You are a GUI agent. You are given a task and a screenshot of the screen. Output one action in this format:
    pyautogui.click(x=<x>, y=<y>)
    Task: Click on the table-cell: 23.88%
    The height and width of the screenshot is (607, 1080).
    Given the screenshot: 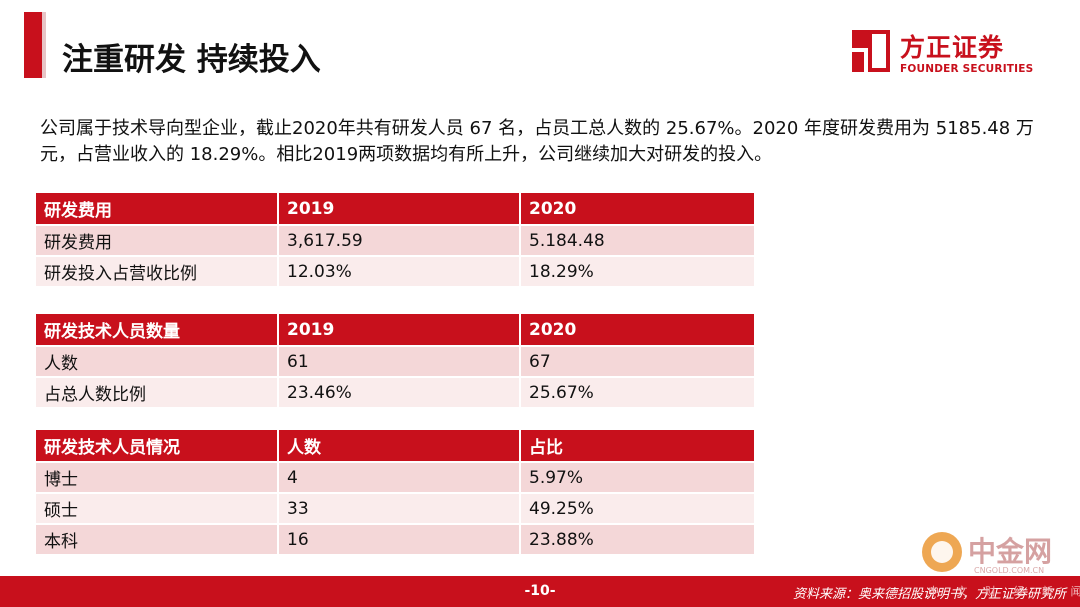 What is the action you would take?
    pyautogui.click(x=637, y=540)
    